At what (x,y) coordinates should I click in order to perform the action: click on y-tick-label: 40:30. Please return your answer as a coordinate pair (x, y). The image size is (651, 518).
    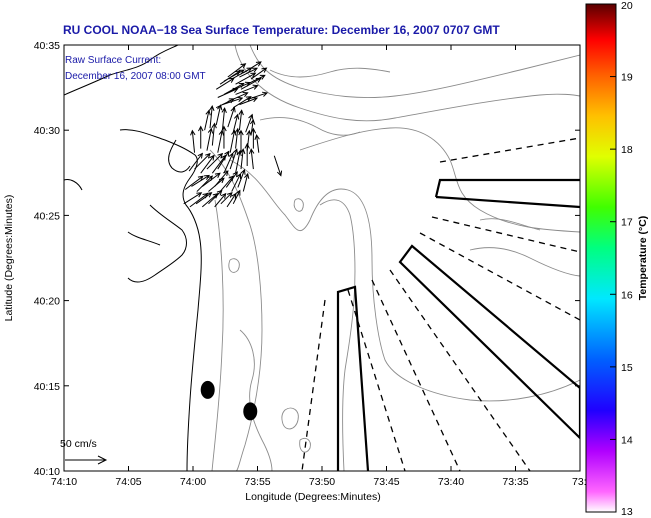
    Looking at the image, I should click on (47, 131).